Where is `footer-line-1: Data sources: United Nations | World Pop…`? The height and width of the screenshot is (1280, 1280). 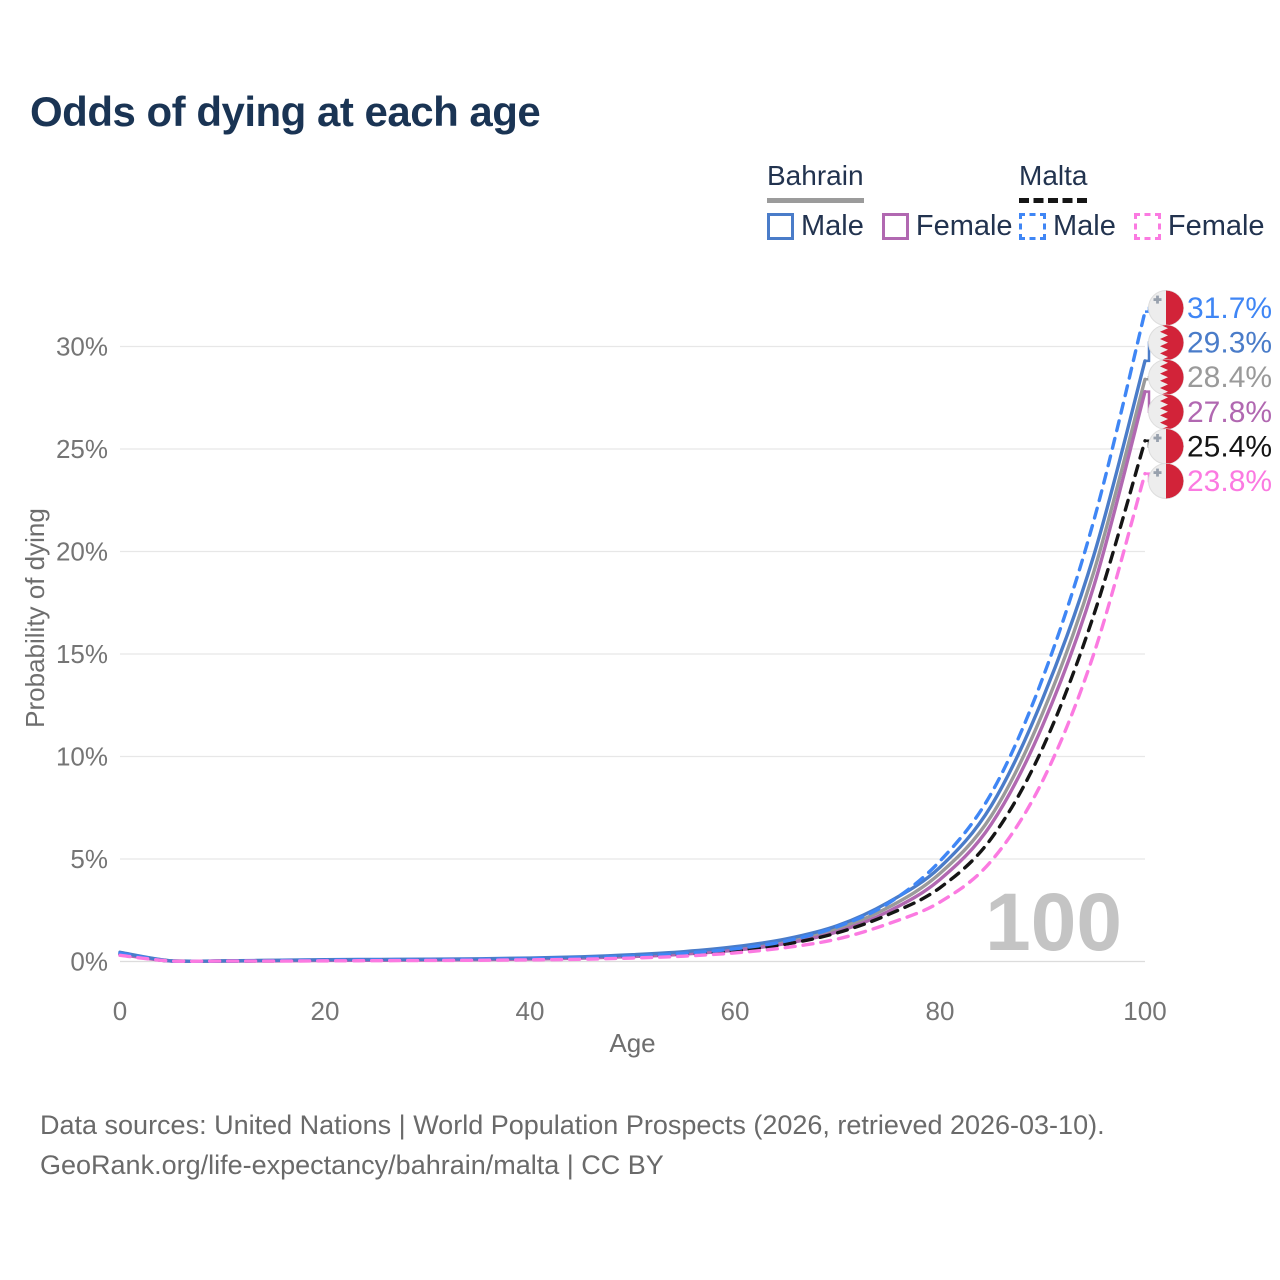 footer-line-1: Data sources: United Nations | World Pop… is located at coordinates (572, 1125).